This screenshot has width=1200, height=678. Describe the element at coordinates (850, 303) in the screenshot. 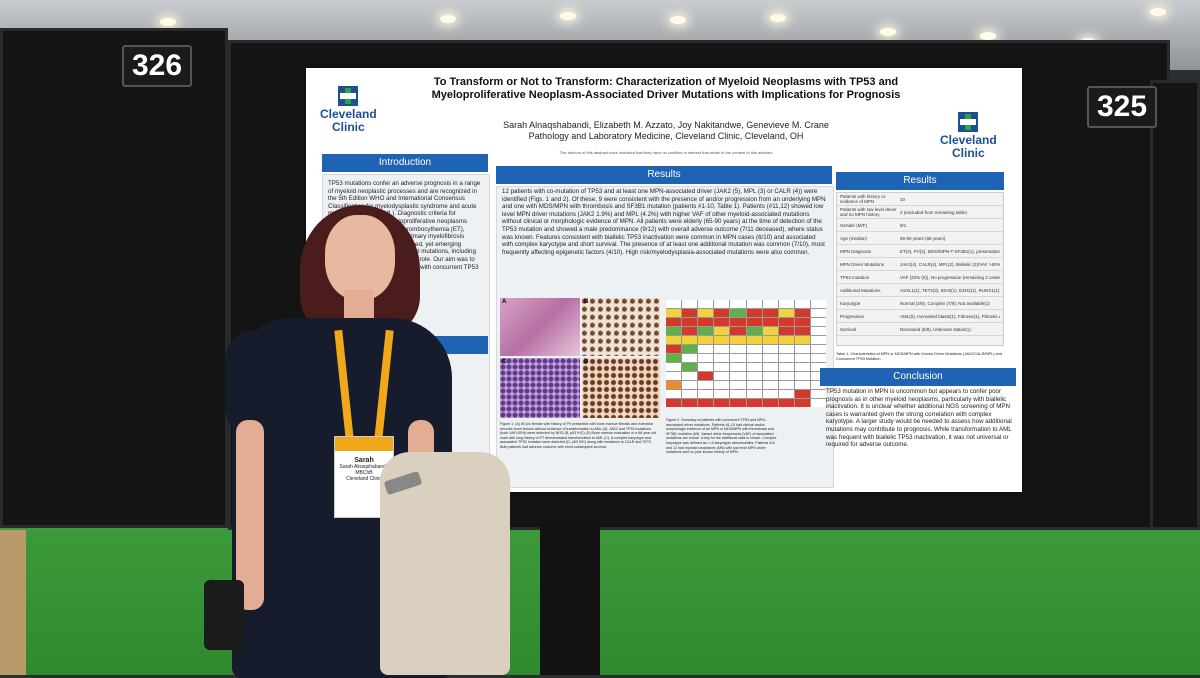

I see `table-cell-label: Karyotype` at that location.